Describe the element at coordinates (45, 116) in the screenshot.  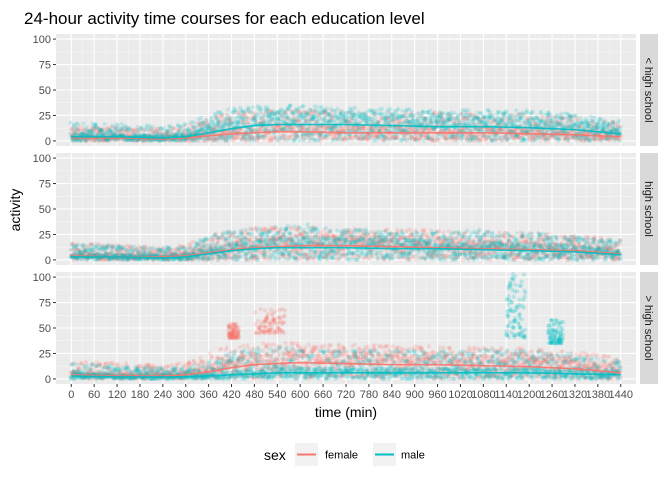
I see `y-tick-label: 25` at that location.